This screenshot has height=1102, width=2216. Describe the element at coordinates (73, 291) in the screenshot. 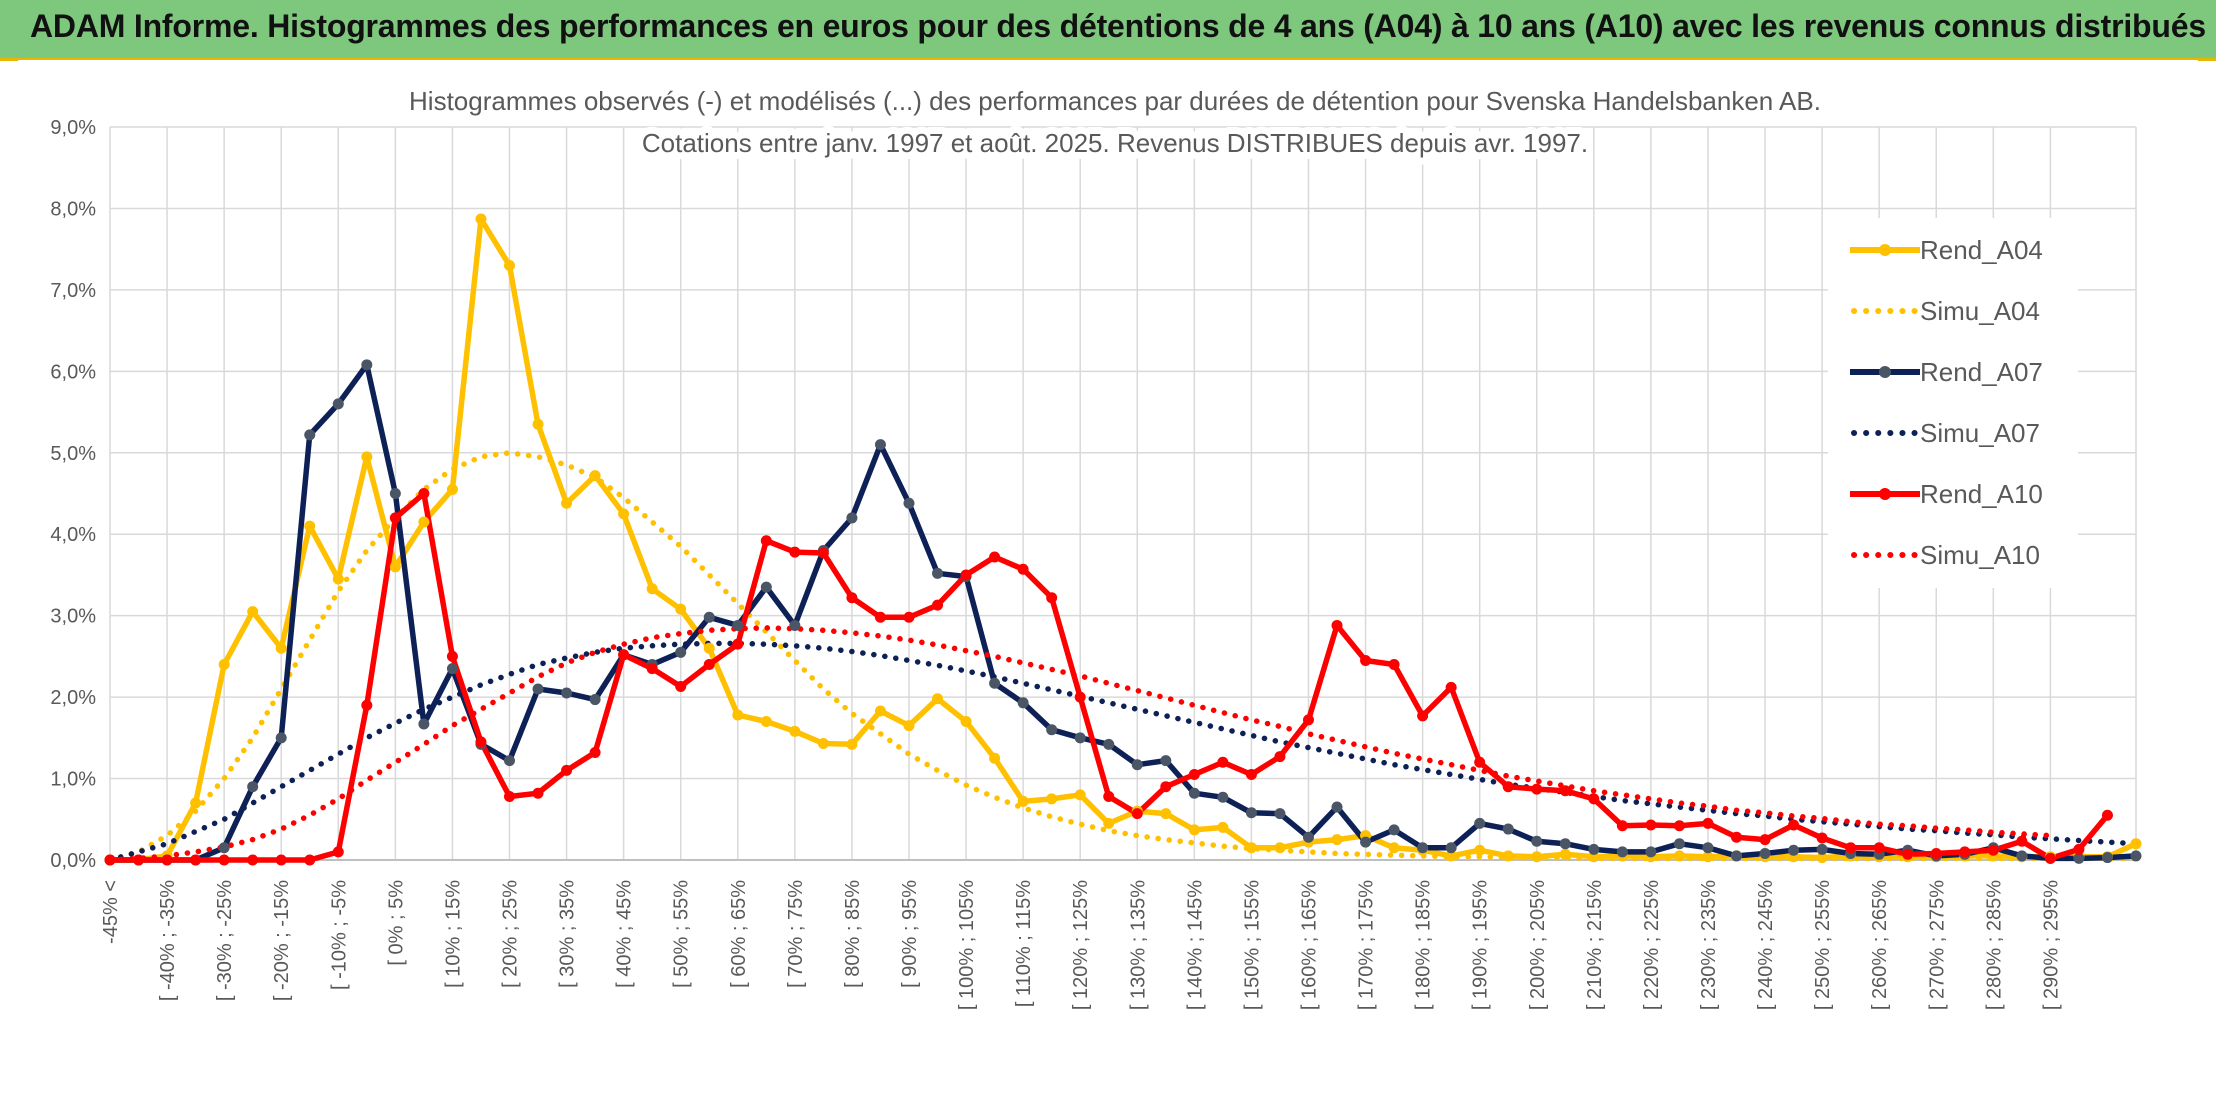

I see `y-tick-label: 7,0%` at that location.